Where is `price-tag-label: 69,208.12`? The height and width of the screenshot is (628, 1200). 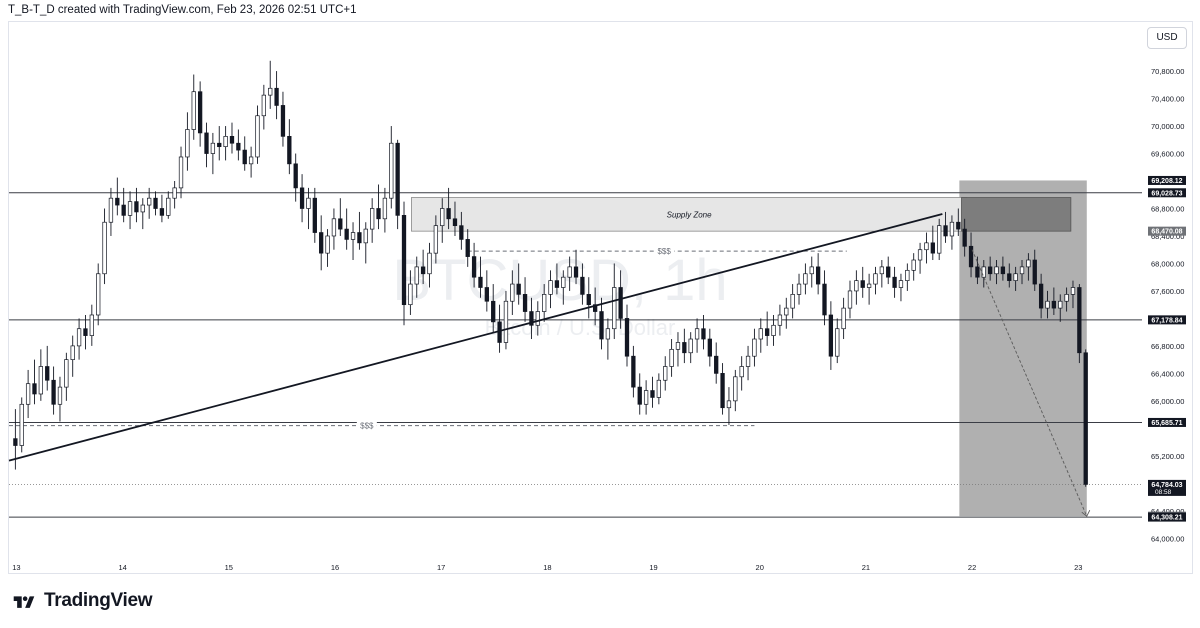
price-tag-label: 69,208.12 is located at coordinates (1166, 181).